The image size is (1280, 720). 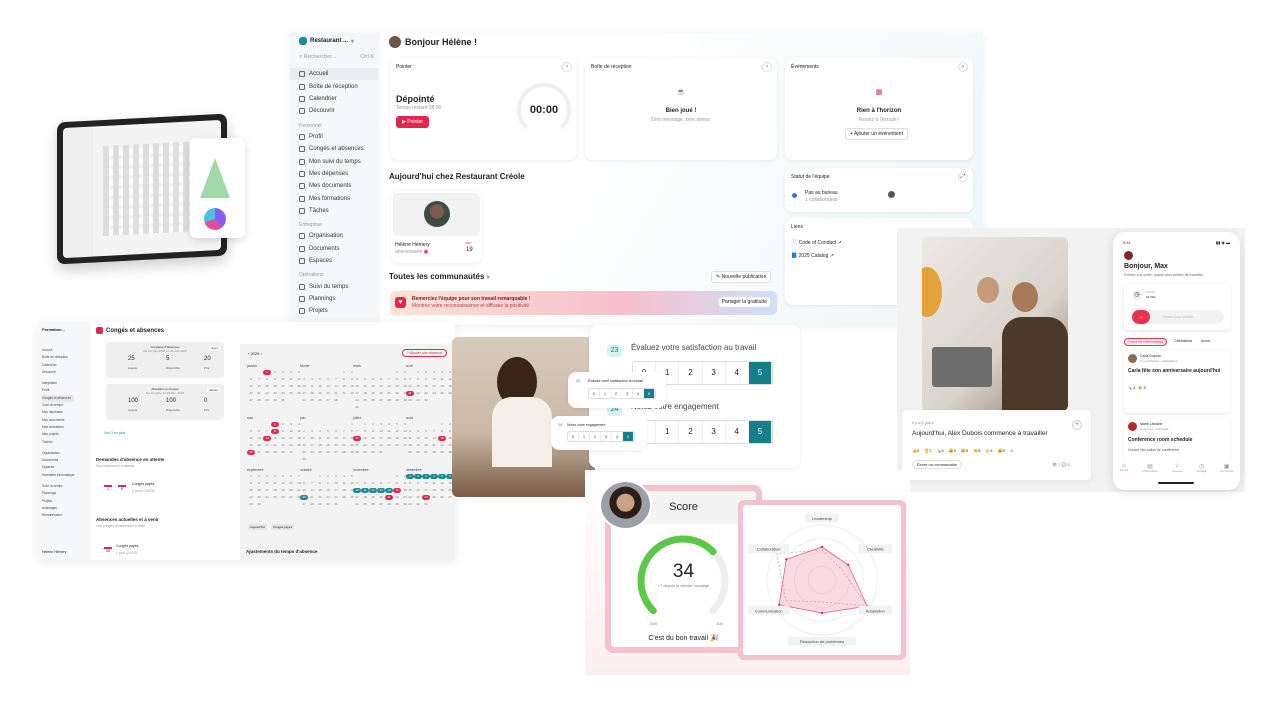 I want to click on sidebar-section: Opérations, so click(x=311, y=275).